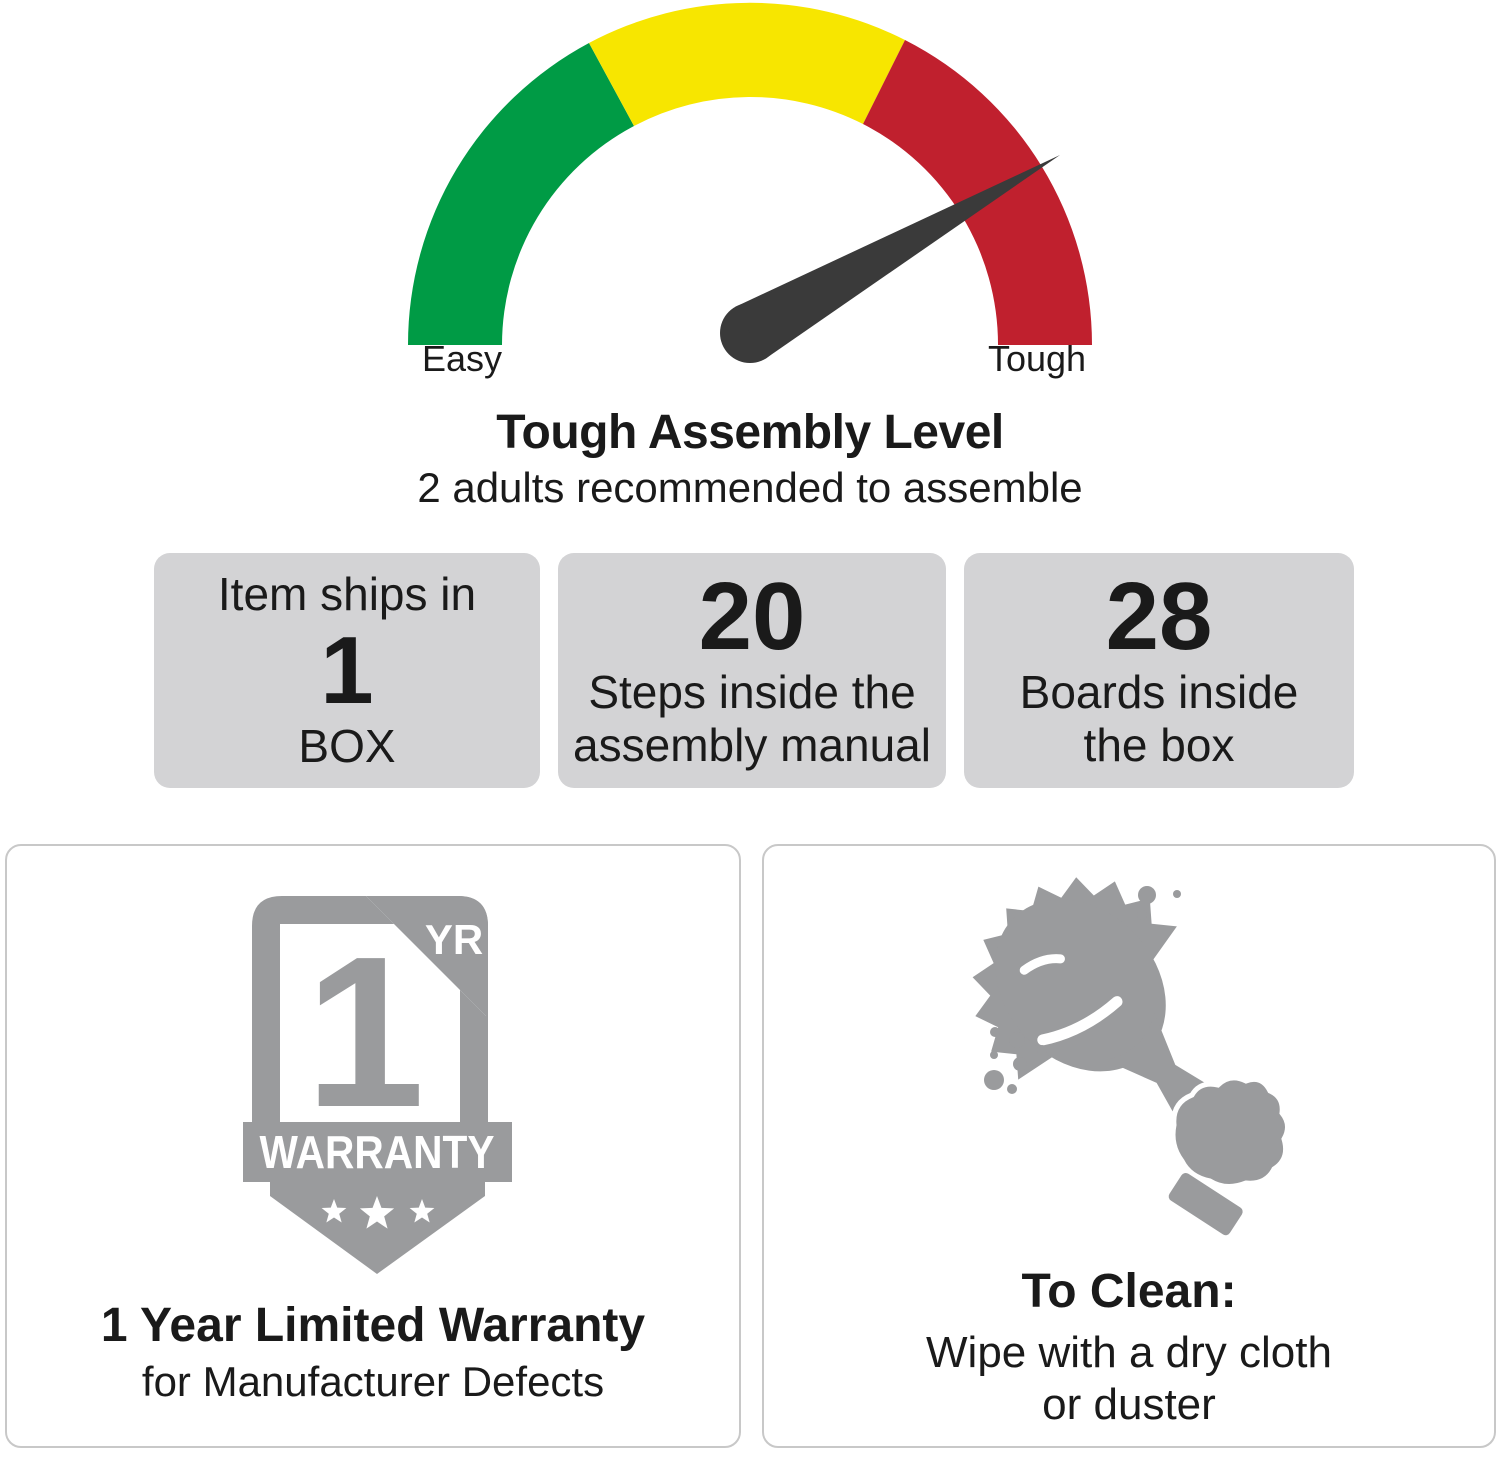 This screenshot has width=1500, height=1458. What do you see at coordinates (1230, 1132) in the screenshot?
I see `fist-icon` at bounding box center [1230, 1132].